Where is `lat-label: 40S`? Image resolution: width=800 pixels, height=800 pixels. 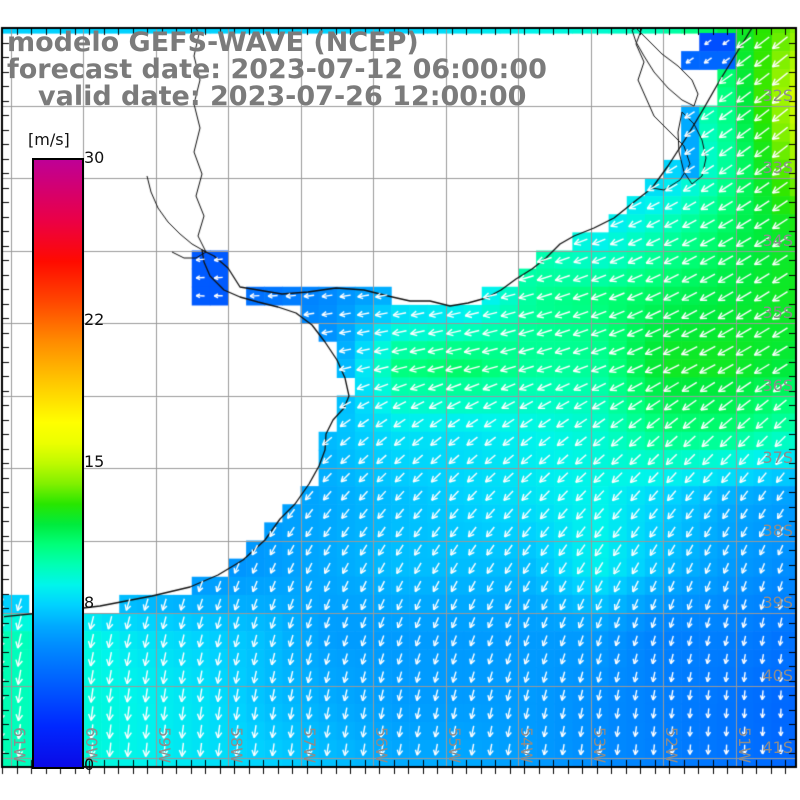 lat-label: 40S is located at coordinates (777, 675).